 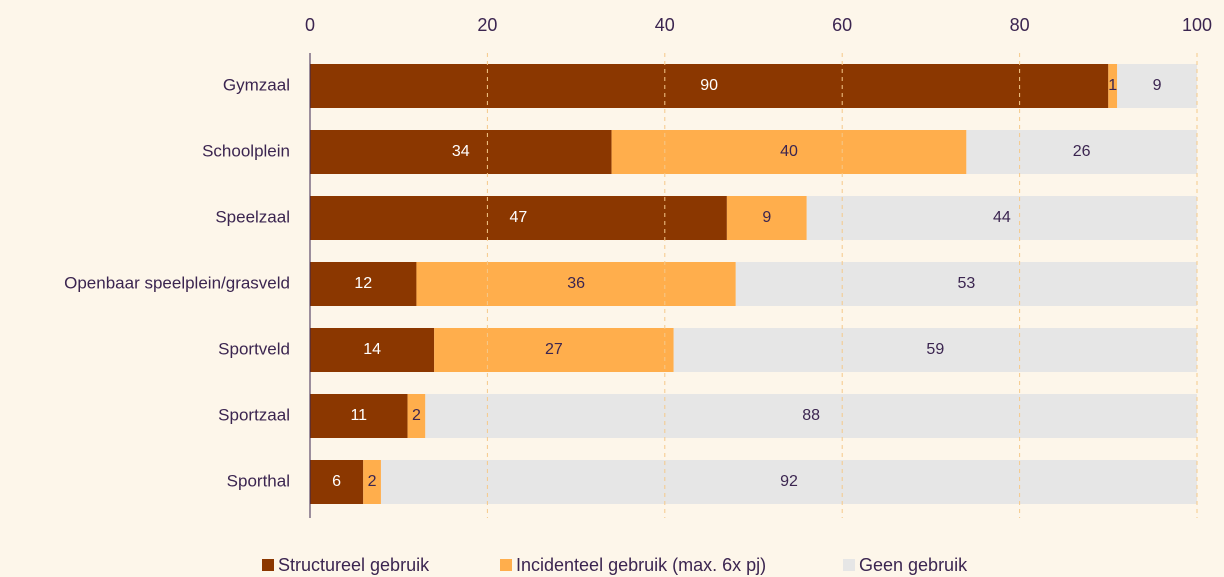 What do you see at coordinates (354, 565) in the screenshot?
I see `legend-label: Structureel gebruik` at bounding box center [354, 565].